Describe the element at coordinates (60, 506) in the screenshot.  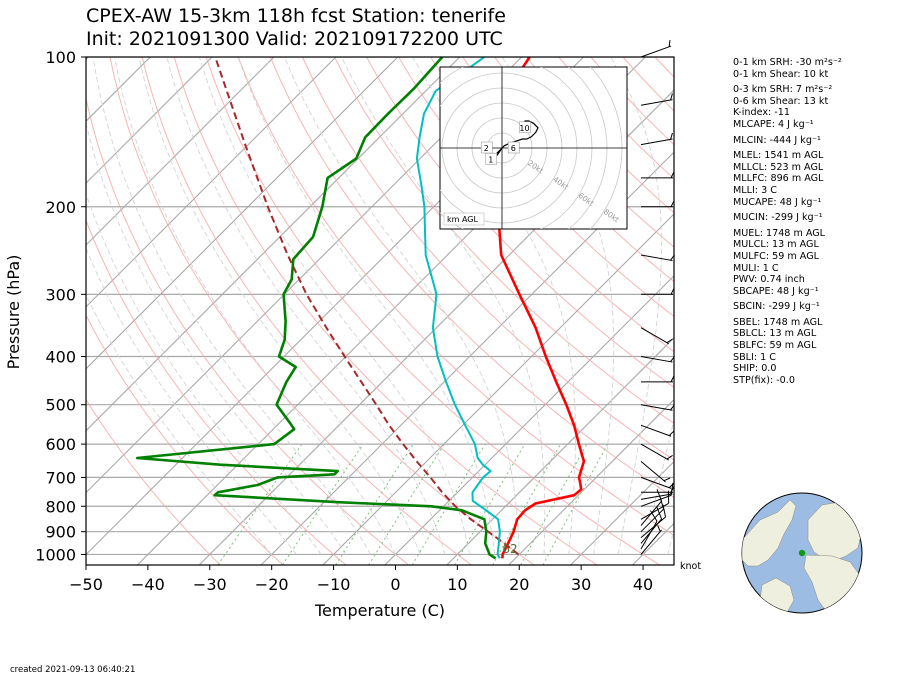
I see `y-tick-label: 800` at that location.